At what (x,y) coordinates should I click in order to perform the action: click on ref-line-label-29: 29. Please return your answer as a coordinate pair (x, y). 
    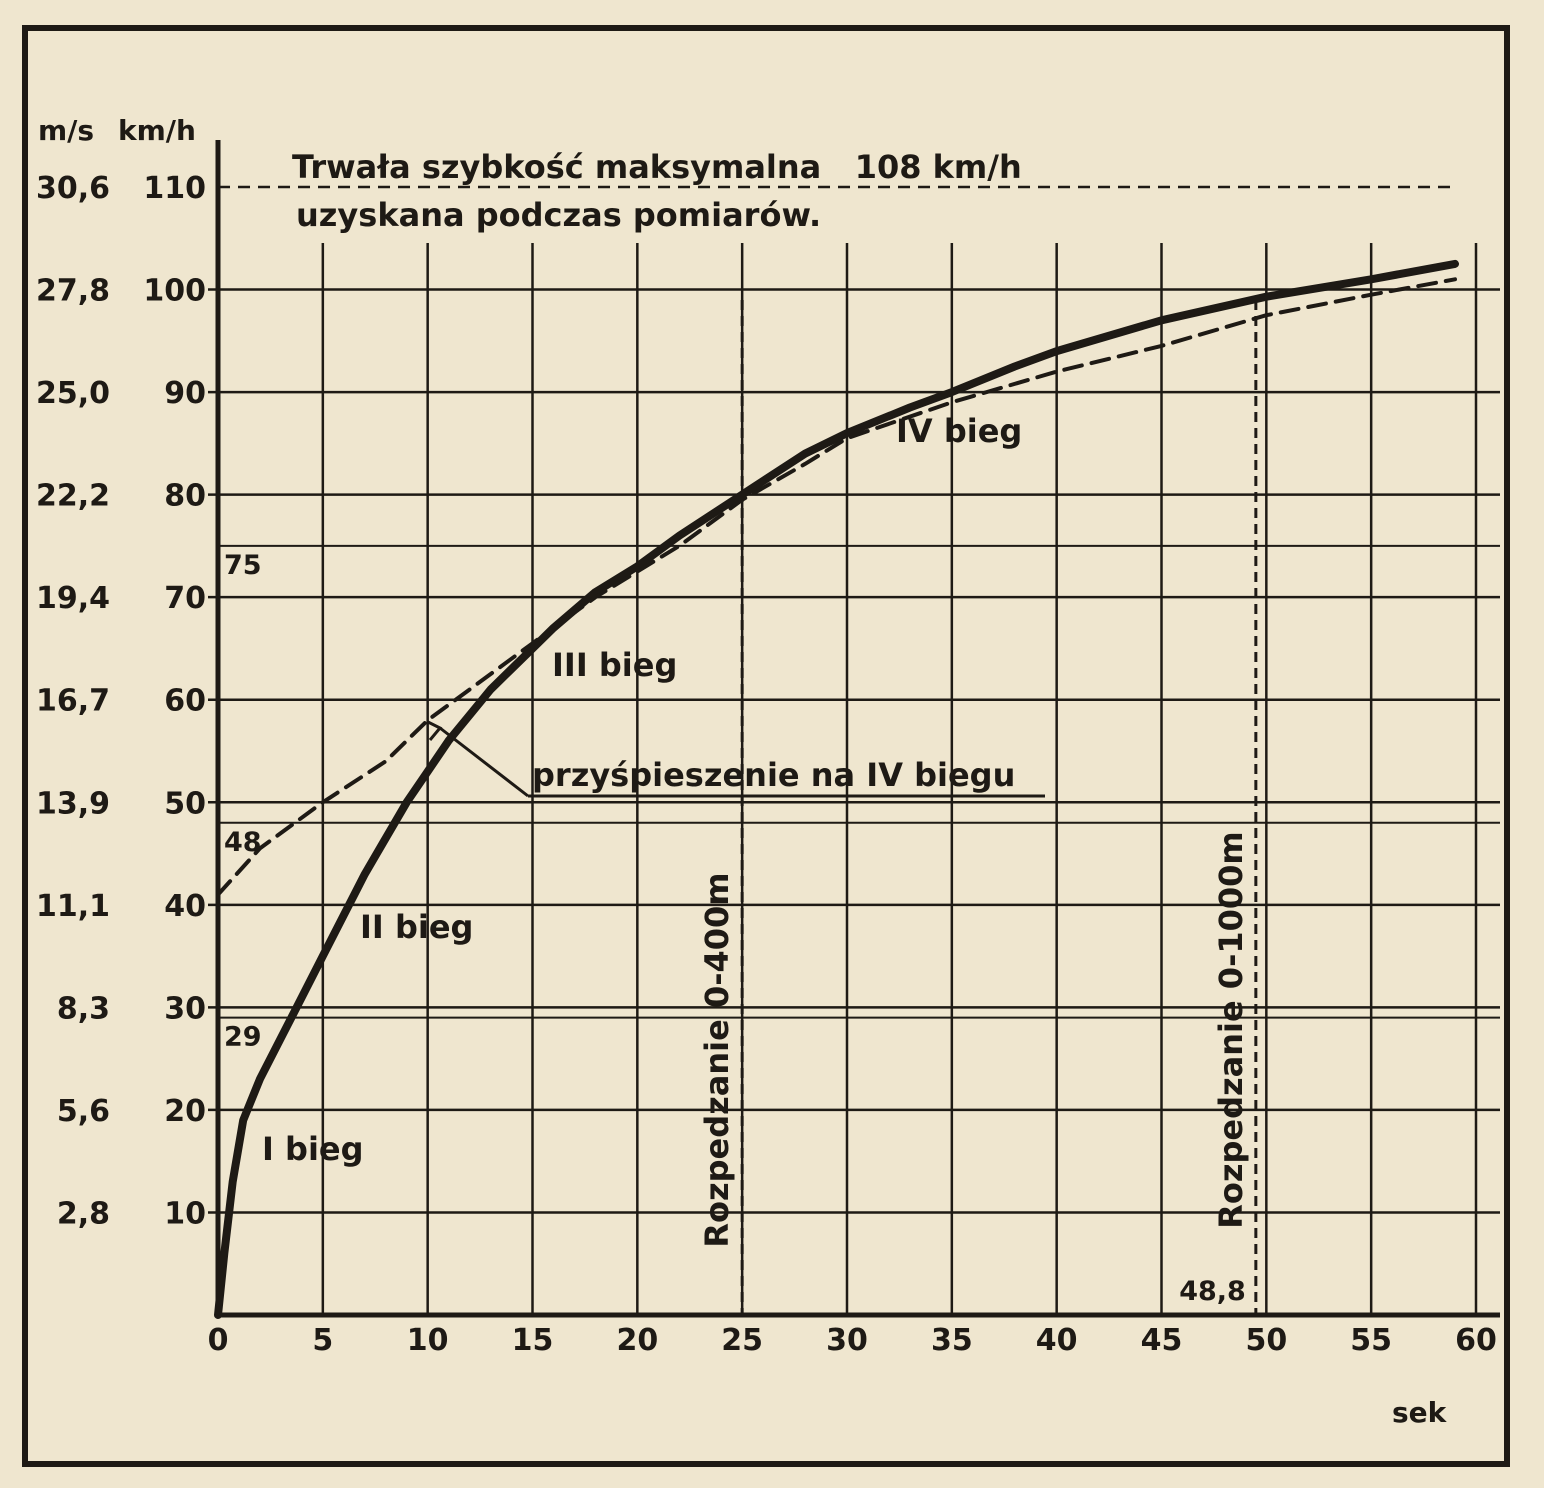
    Looking at the image, I should click on (243, 1037).